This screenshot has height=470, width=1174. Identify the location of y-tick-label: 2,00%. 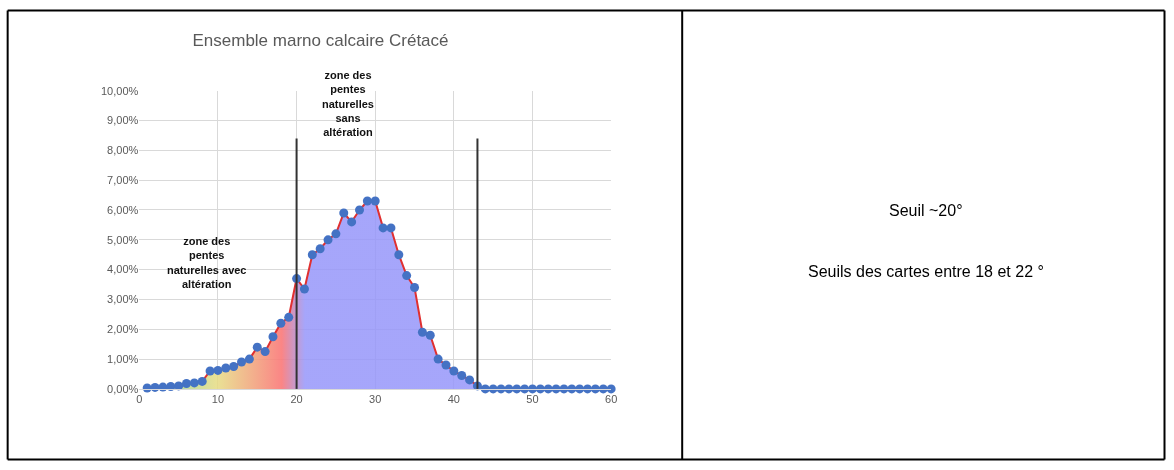
(123, 329).